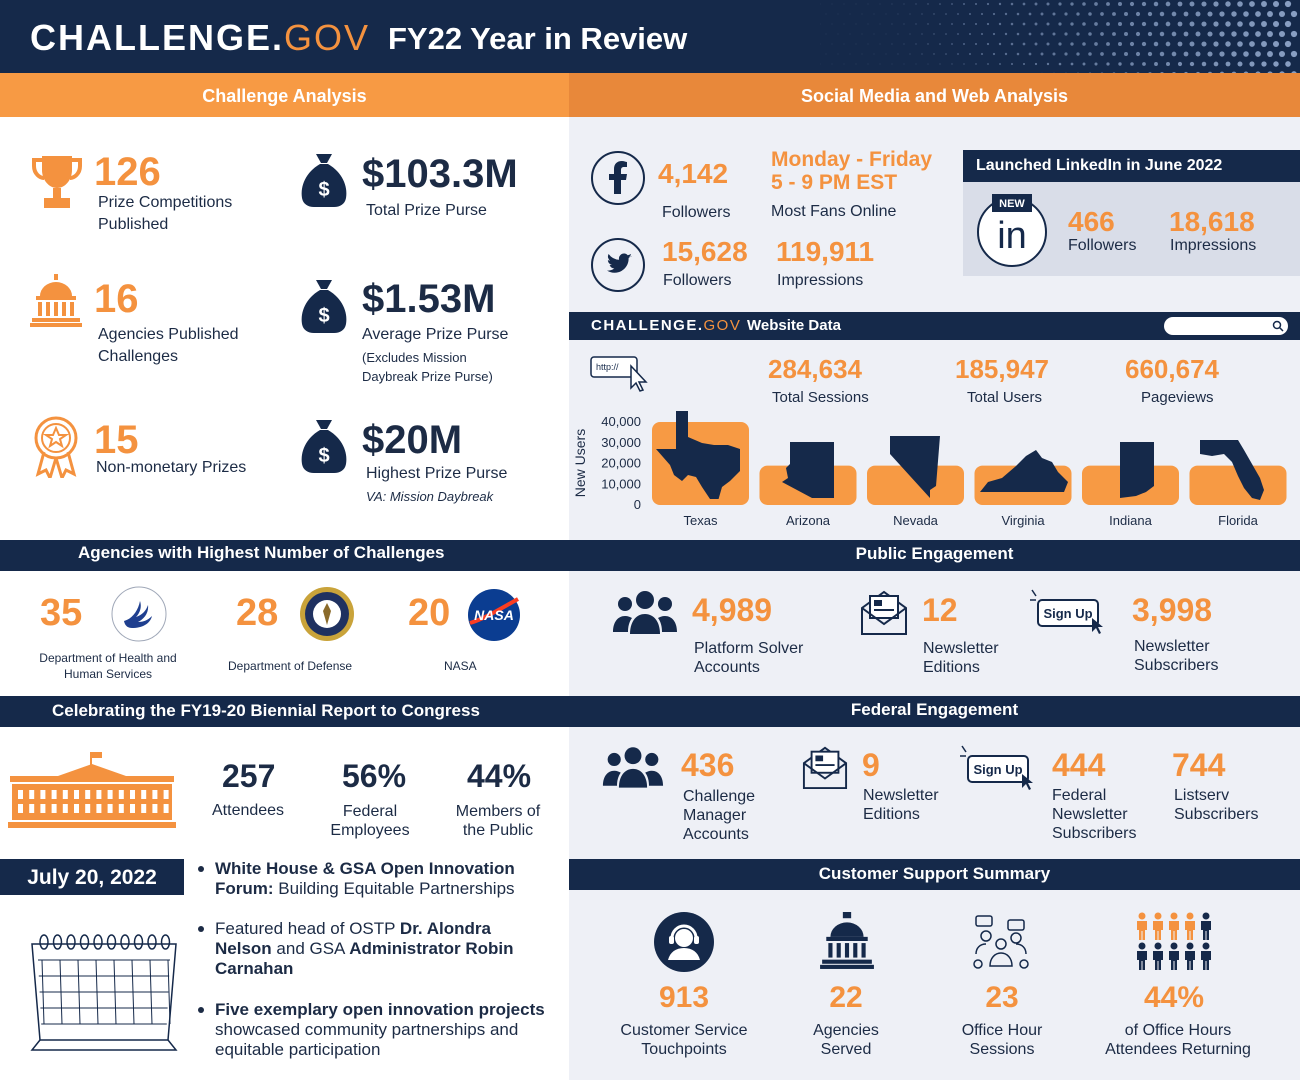  Describe the element at coordinates (254, 968) in the screenshot. I see `b2-bold-4: Carnahan` at that location.